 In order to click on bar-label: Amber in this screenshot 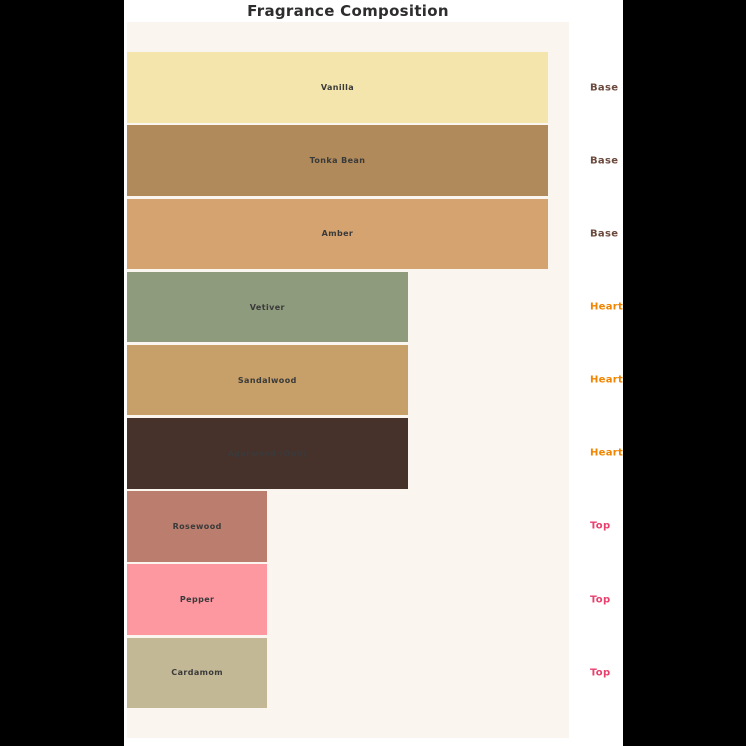, I will do `click(337, 234)`.